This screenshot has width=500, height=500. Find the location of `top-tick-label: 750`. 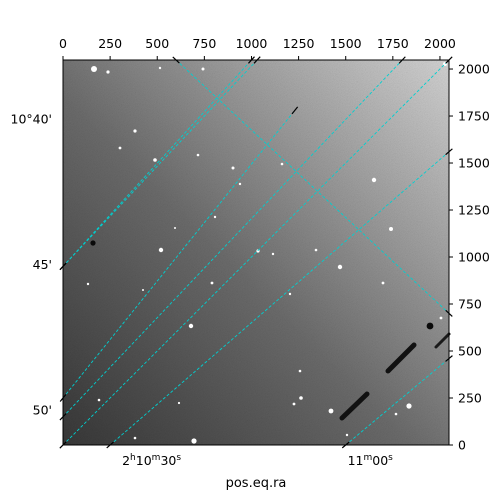

top-tick-label: 750 is located at coordinates (204, 43).